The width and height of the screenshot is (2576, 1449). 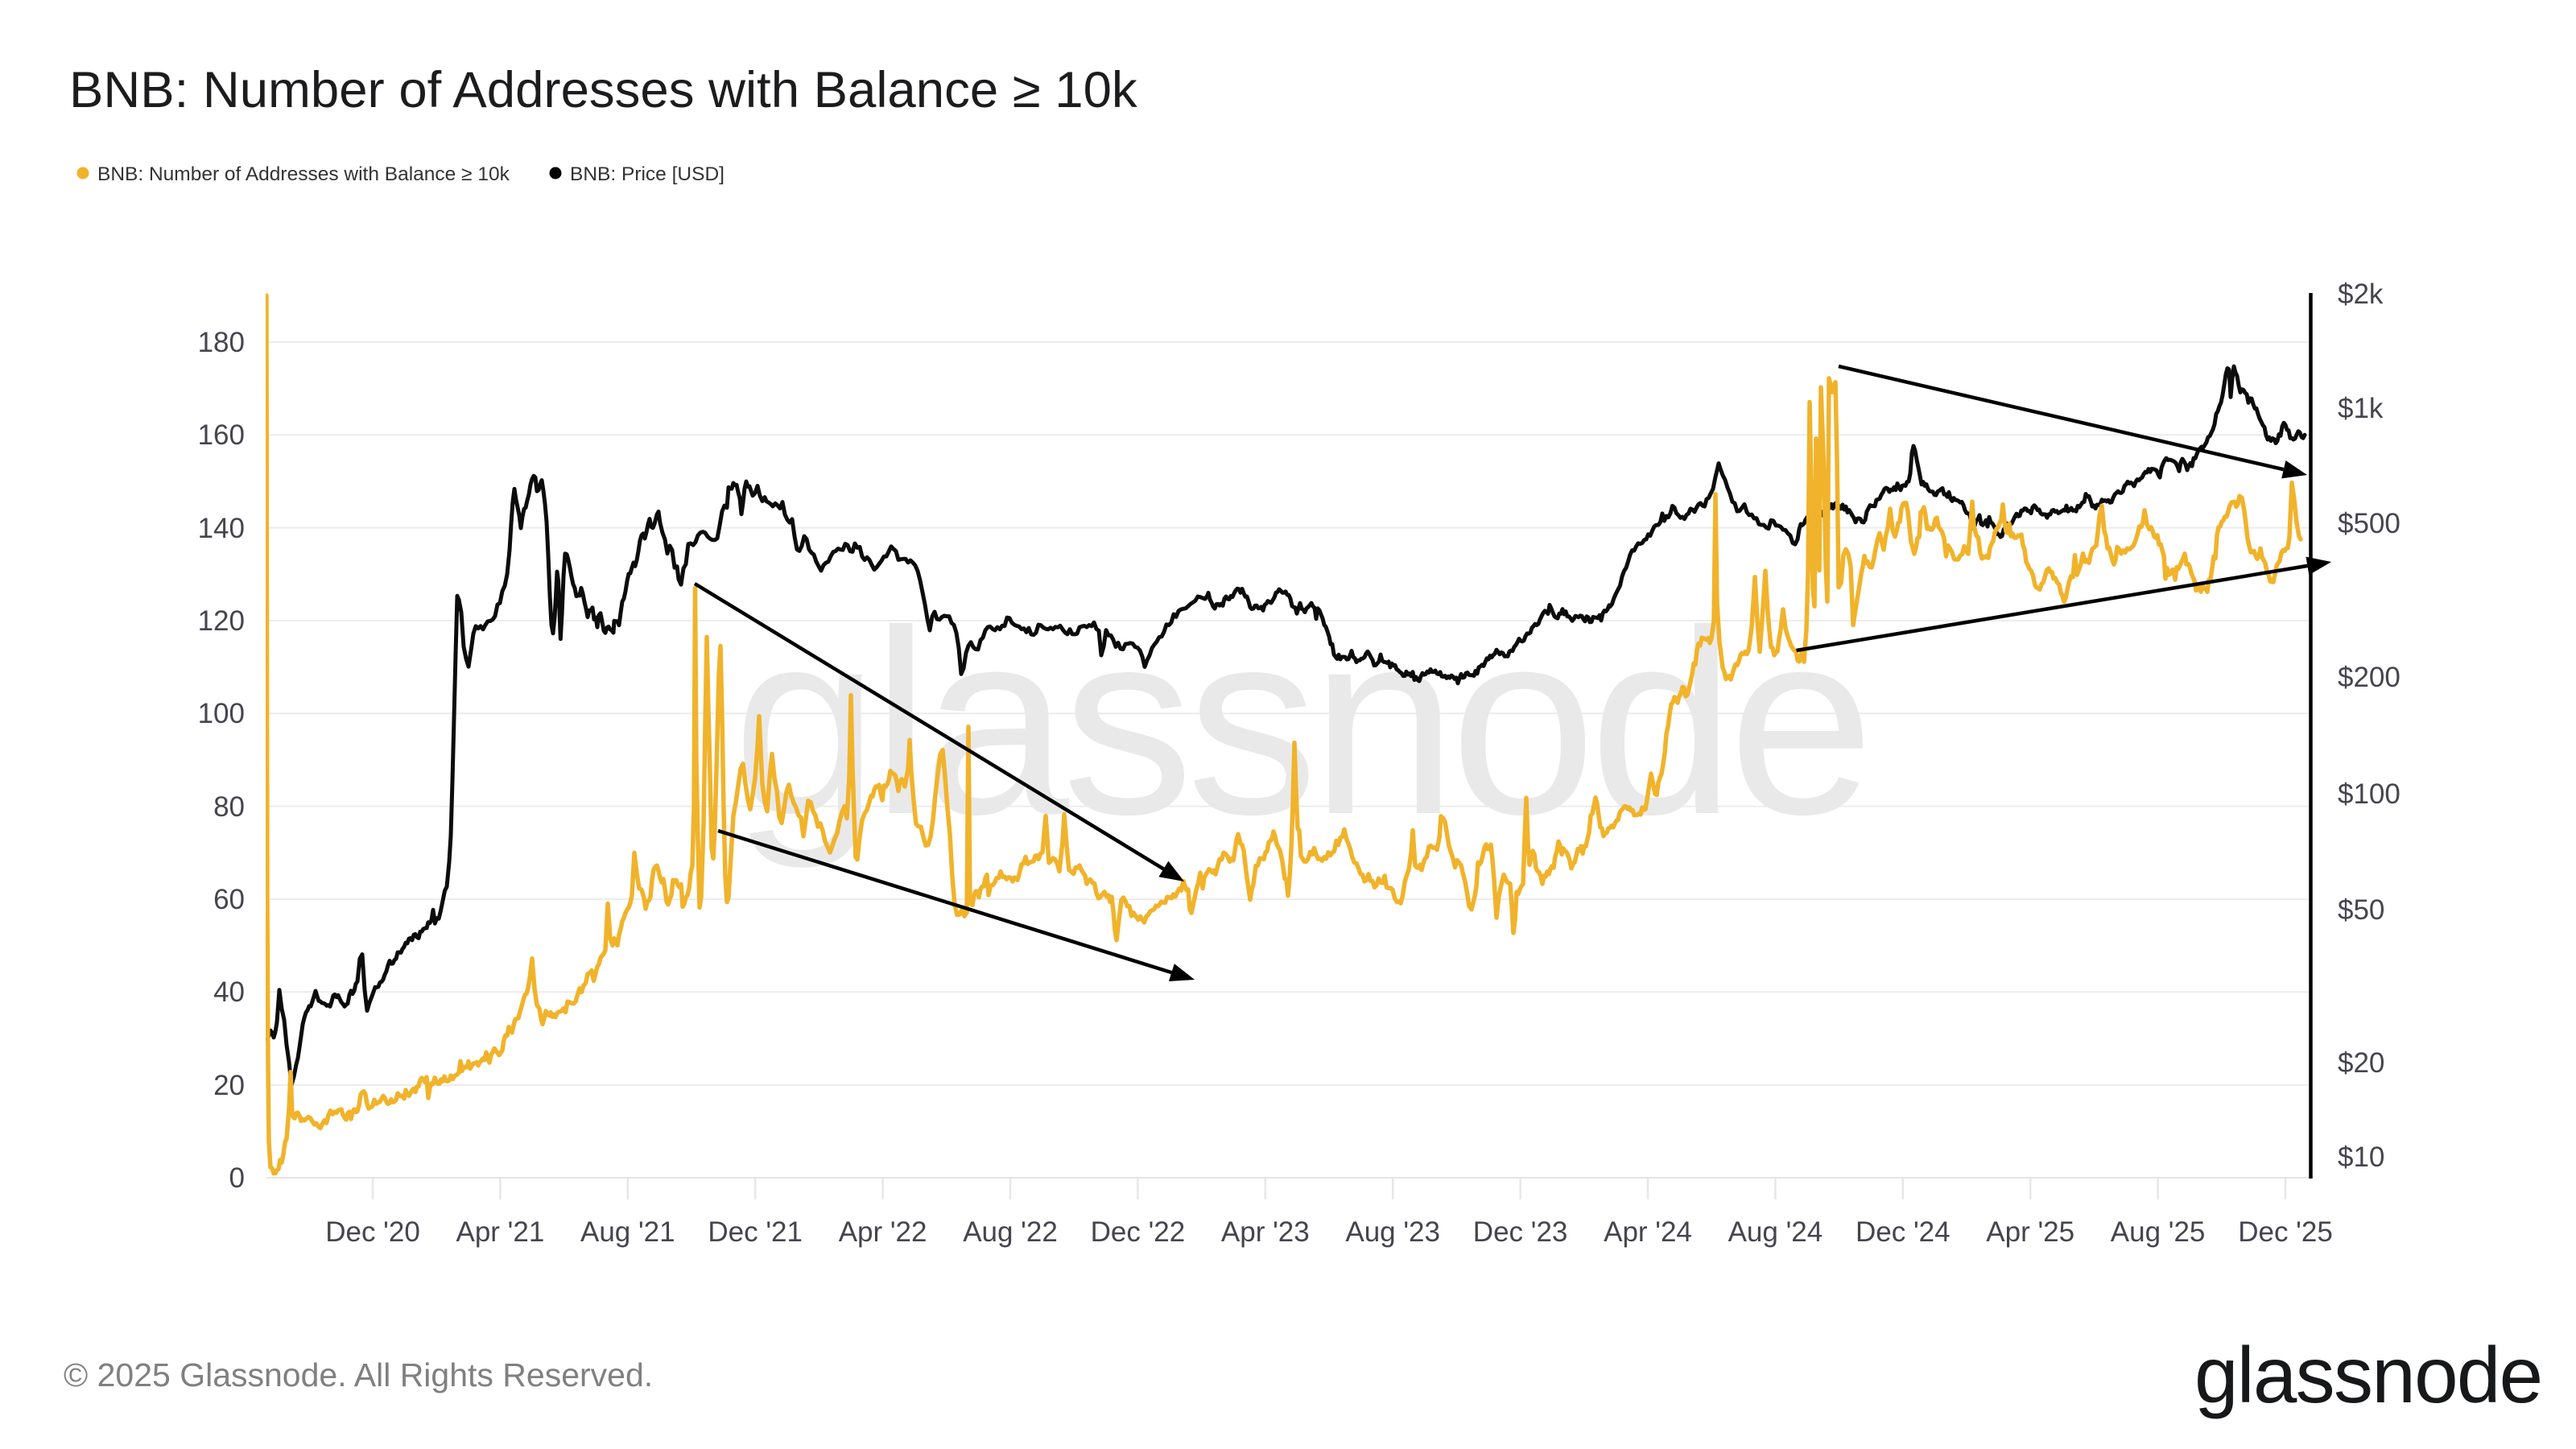 I want to click on svg-text: 160, so click(x=221, y=435).